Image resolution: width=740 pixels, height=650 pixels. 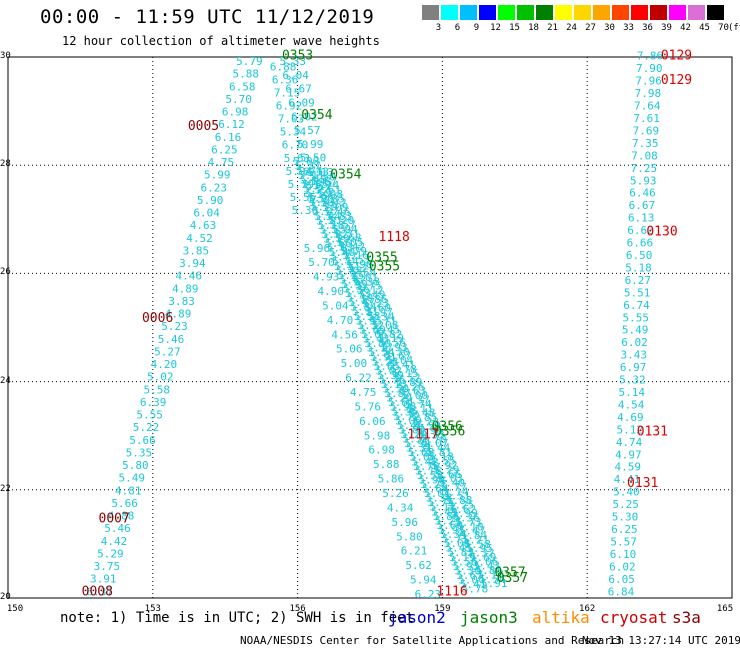 What do you see at coordinates (370, 290) in the screenshot?
I see `dense-swh-mark: 5.12` at bounding box center [370, 290].